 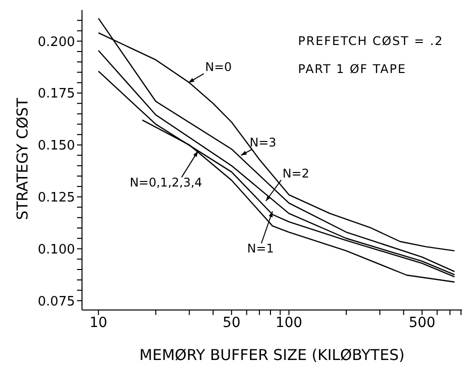 I want to click on y-axis-title: STRATEGY CØST, so click(x=22, y=158).